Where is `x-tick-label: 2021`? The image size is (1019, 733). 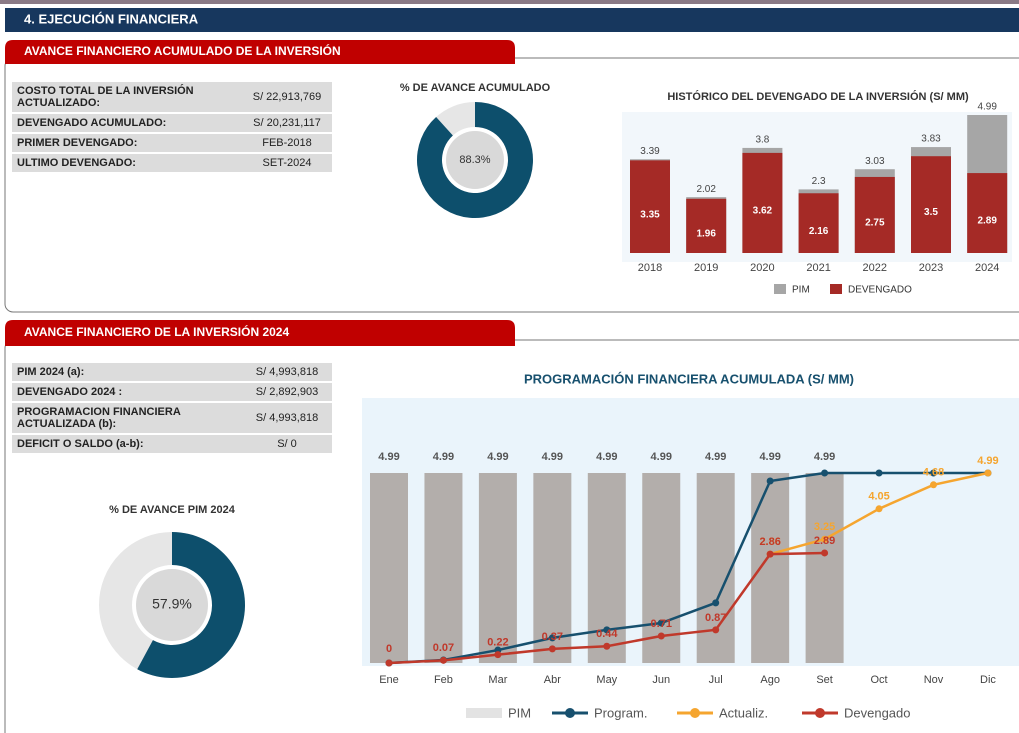 x-tick-label: 2021 is located at coordinates (818, 268).